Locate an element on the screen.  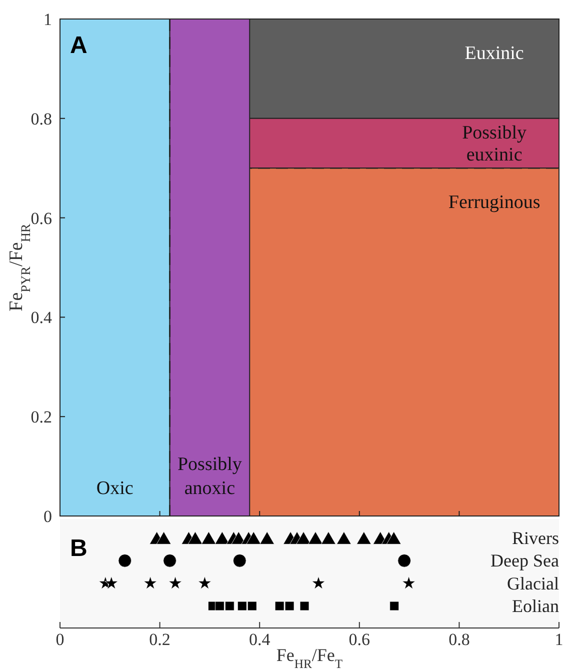
band-label: Possibly anoxic is located at coordinates (209, 476).